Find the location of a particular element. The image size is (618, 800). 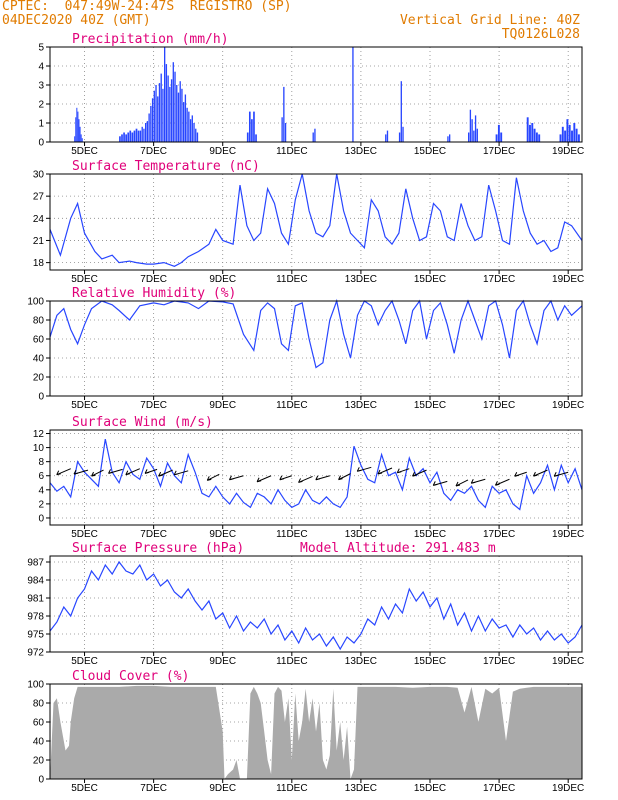

panel-5-ytick-label: 80 is located at coordinates (39, 704).